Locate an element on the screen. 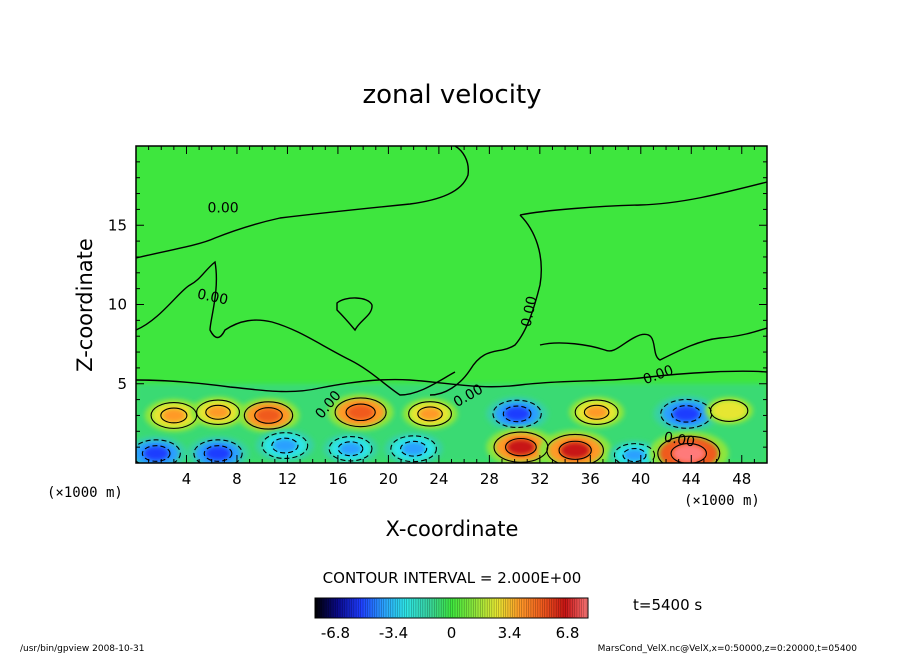  colorbar-stripes is located at coordinates (451, 608).